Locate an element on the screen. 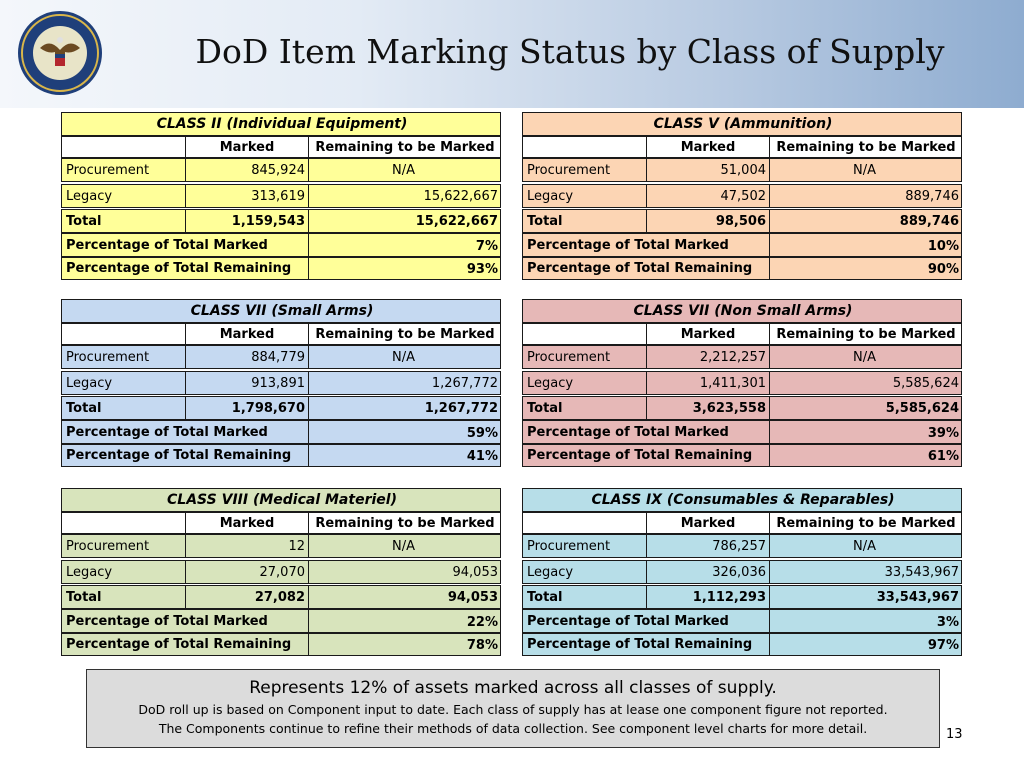  table-row: Procurement 786,257 N/A is located at coordinates (742, 546).